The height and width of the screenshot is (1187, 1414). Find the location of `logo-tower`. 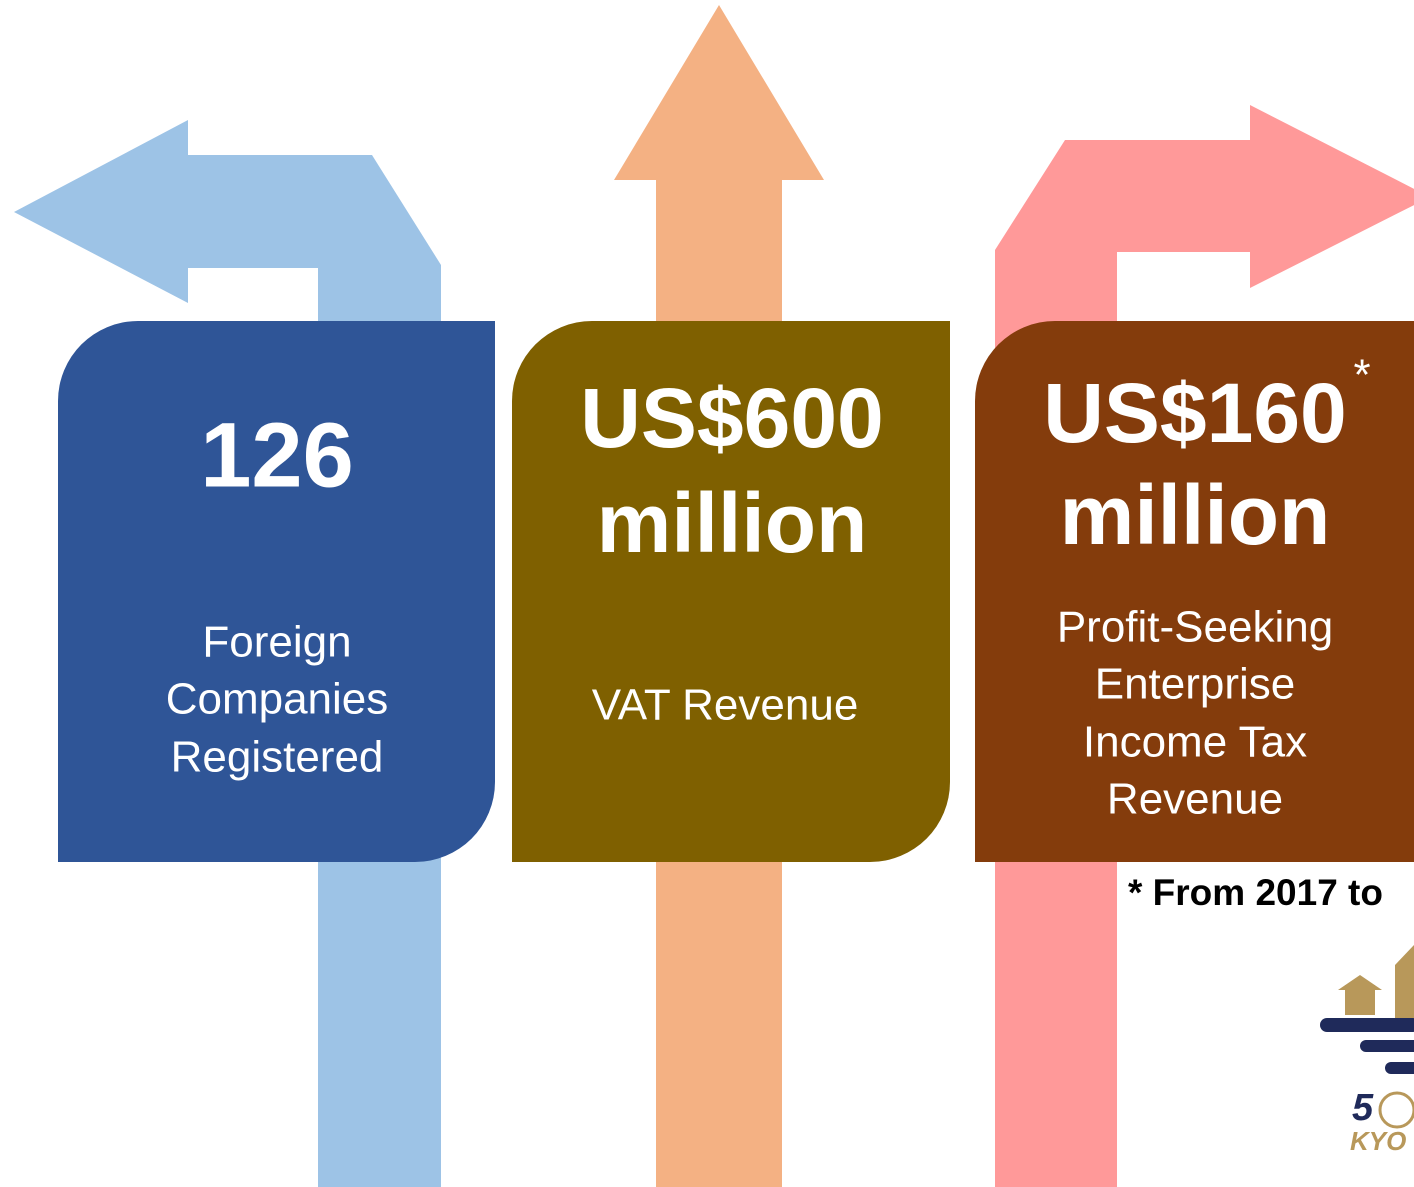

logo-tower is located at coordinates (1404, 982).